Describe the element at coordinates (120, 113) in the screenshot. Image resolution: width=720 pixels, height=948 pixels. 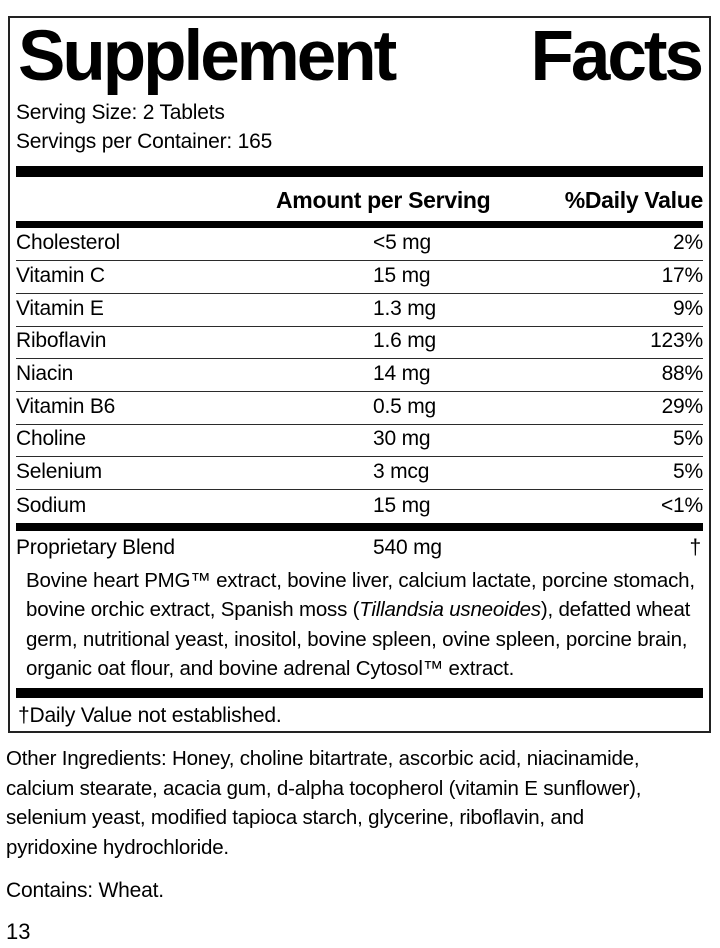
I see `serving-size: Serving Size: 2 Tablets` at that location.